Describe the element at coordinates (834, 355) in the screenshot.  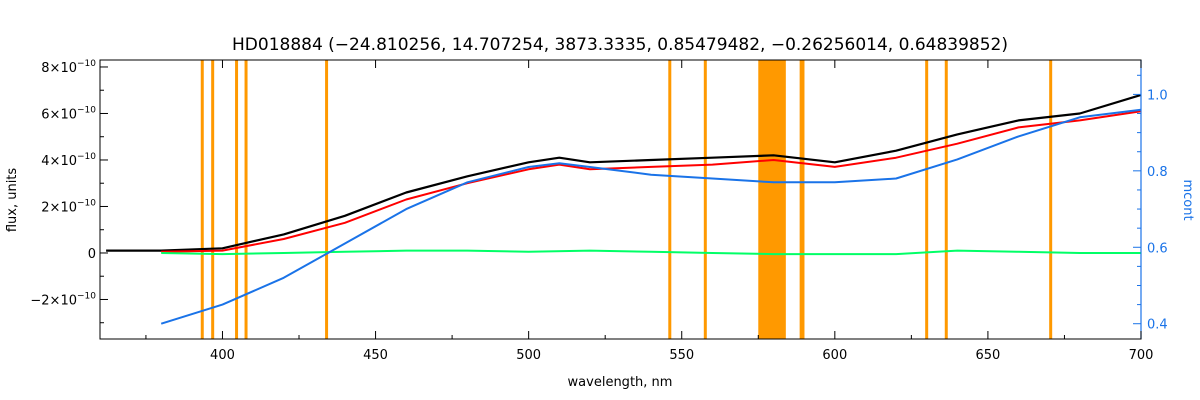
I see `x-tick-label: 600` at that location.